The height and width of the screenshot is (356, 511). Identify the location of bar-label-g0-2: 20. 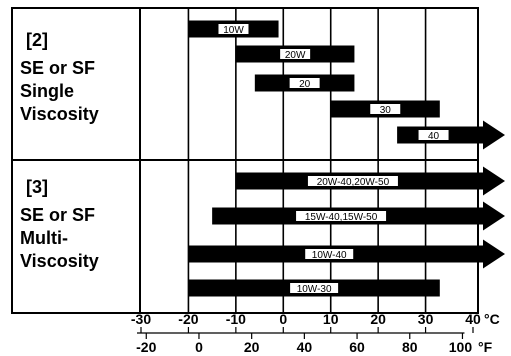
(305, 84).